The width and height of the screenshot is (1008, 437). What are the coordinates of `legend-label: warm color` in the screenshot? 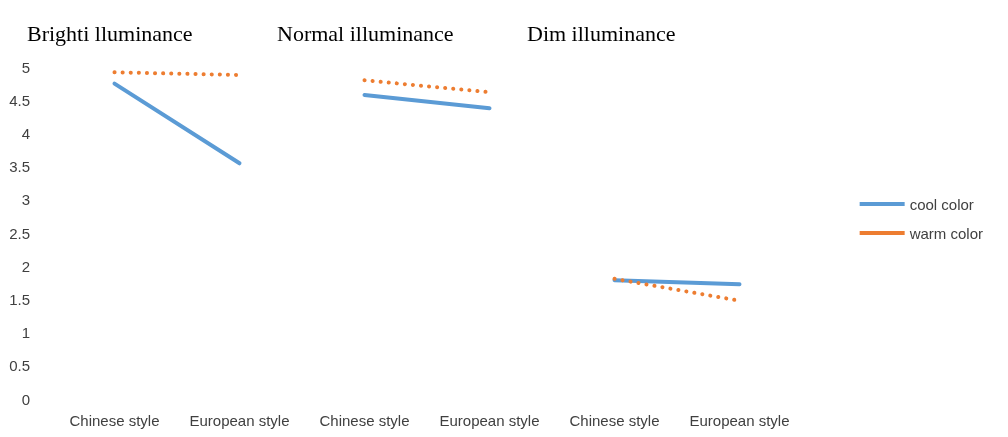 It's located at (946, 233).